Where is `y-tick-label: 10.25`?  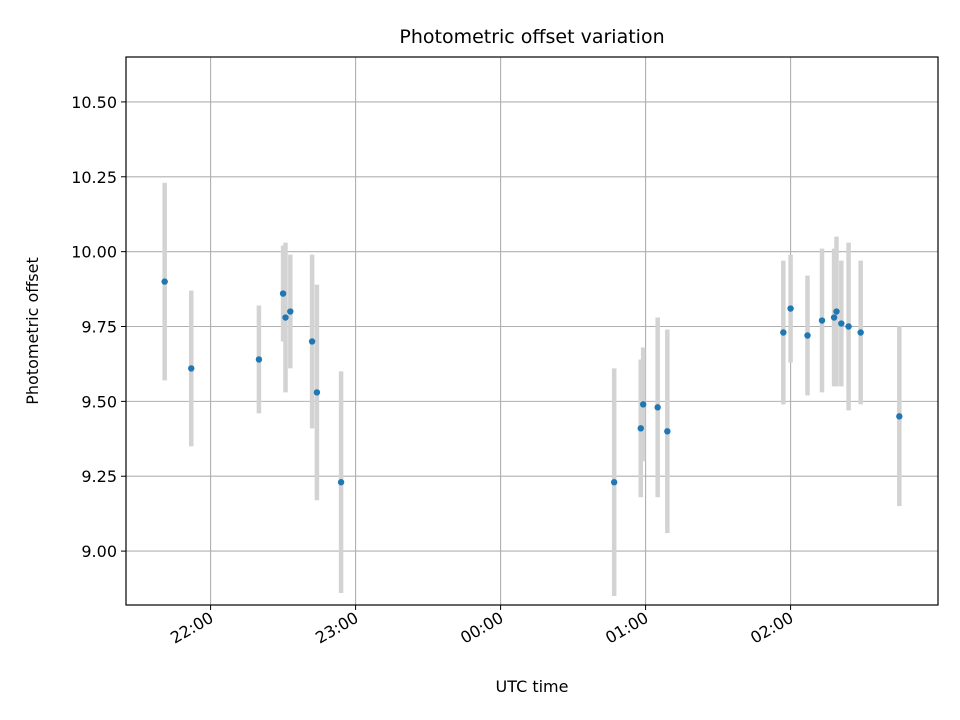
y-tick-label: 10.25 is located at coordinates (94, 177).